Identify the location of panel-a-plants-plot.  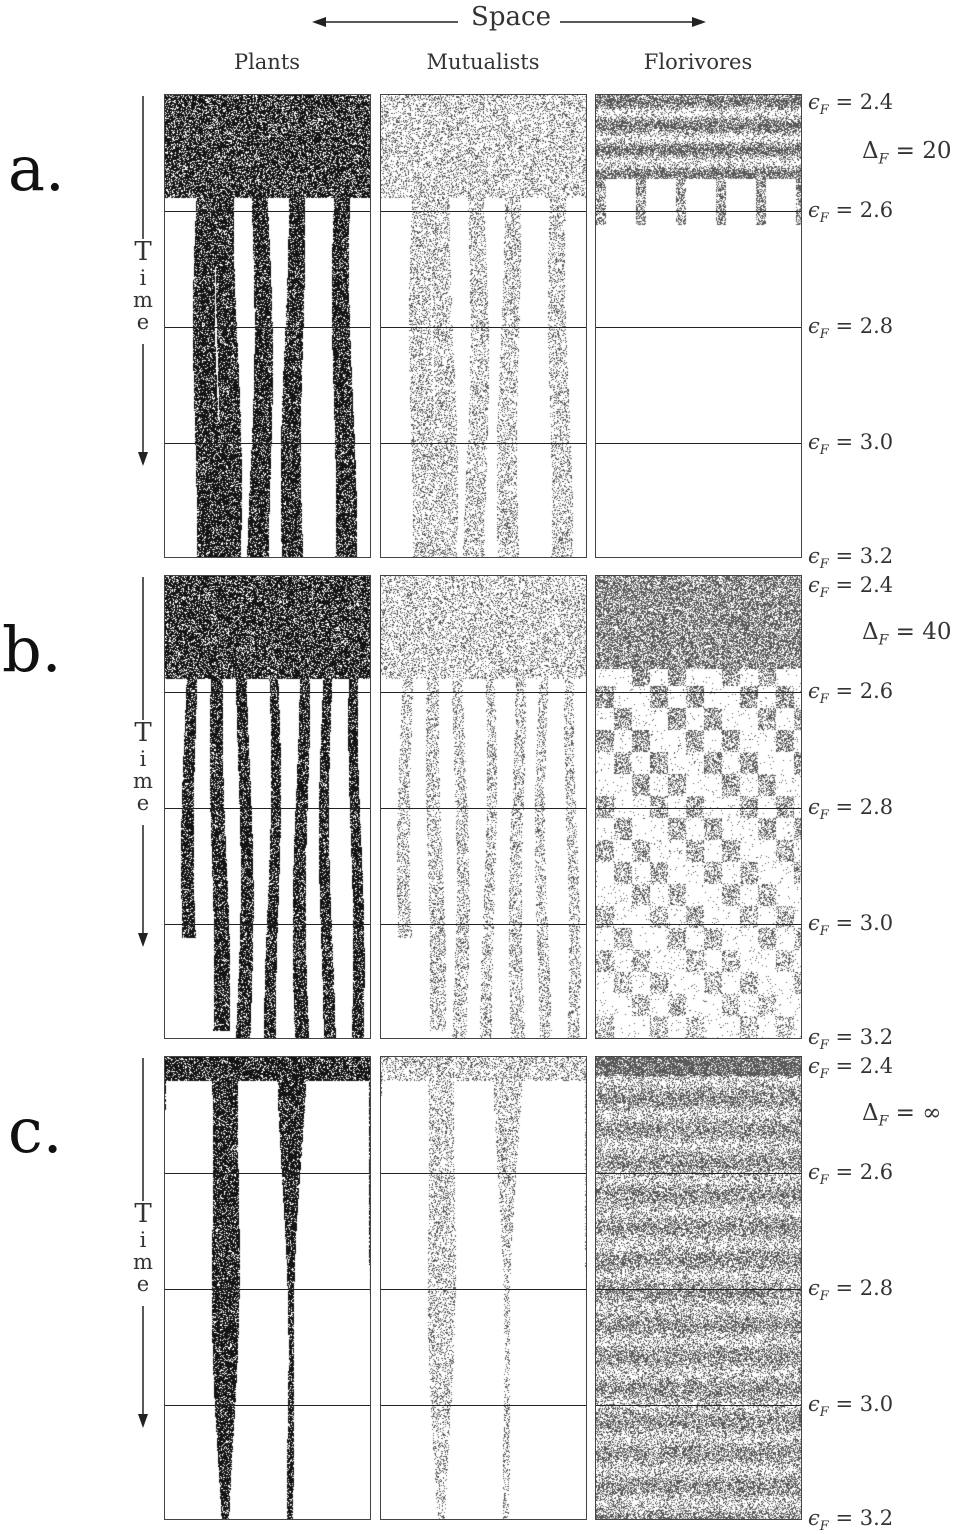
(267, 326).